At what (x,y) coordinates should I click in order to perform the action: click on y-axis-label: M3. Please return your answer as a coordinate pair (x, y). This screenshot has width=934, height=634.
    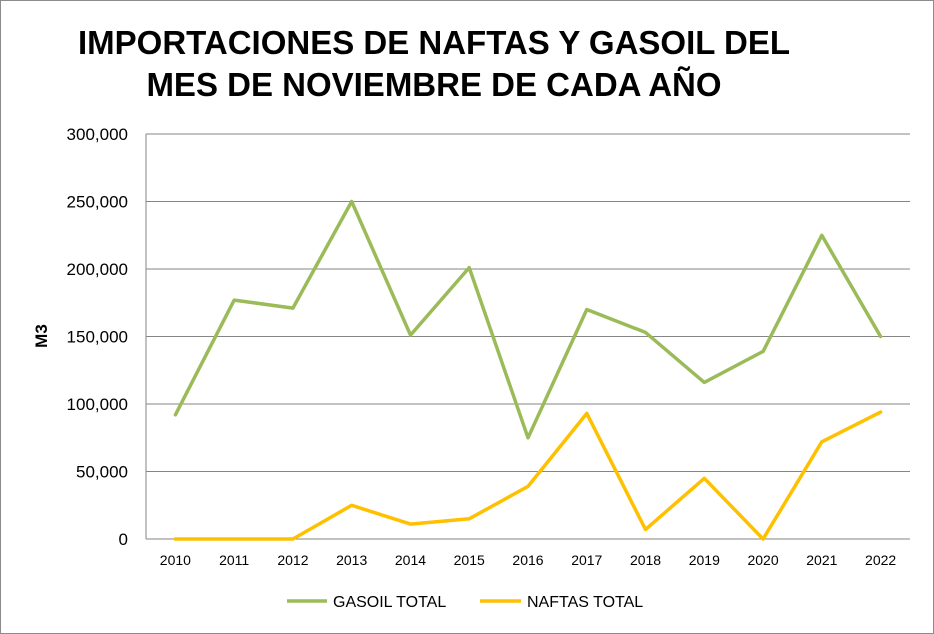
    Looking at the image, I should click on (41, 336).